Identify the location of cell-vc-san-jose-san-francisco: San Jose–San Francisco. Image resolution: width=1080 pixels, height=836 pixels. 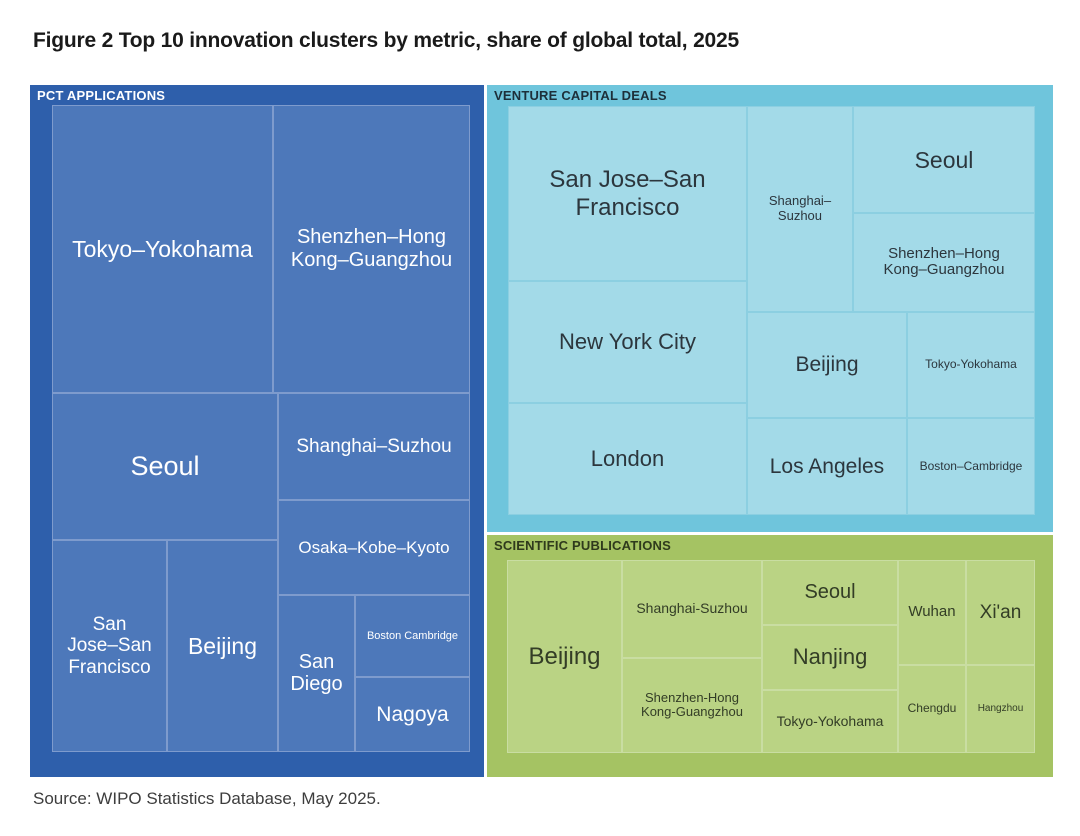
(627, 193).